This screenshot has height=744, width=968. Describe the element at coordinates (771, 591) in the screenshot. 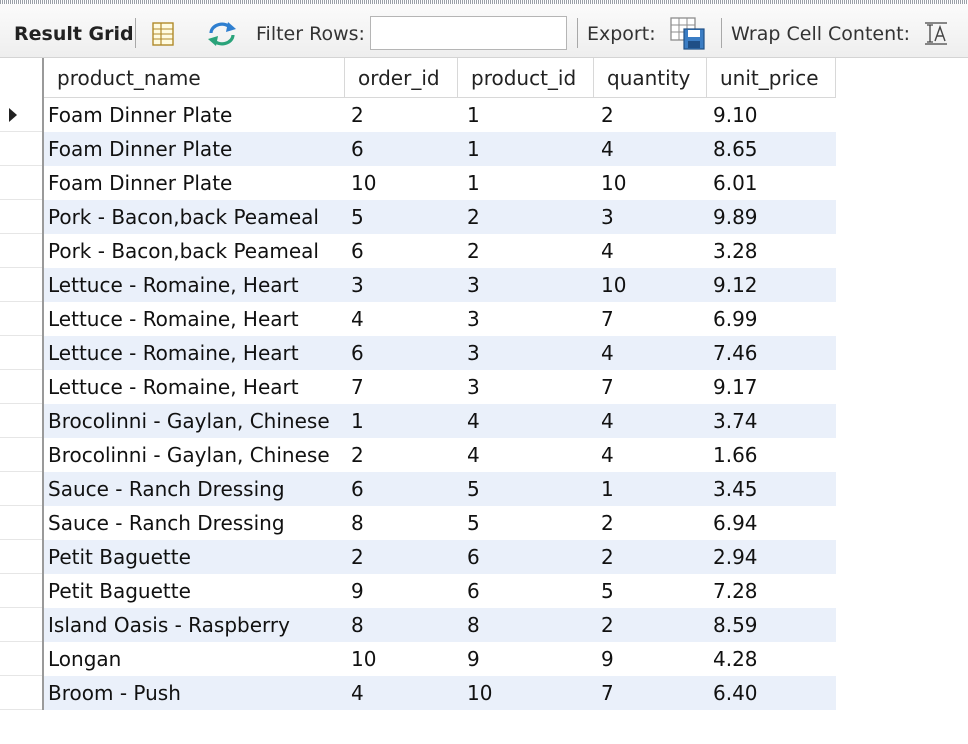

I see `cell-unit-price: 7.28` at that location.